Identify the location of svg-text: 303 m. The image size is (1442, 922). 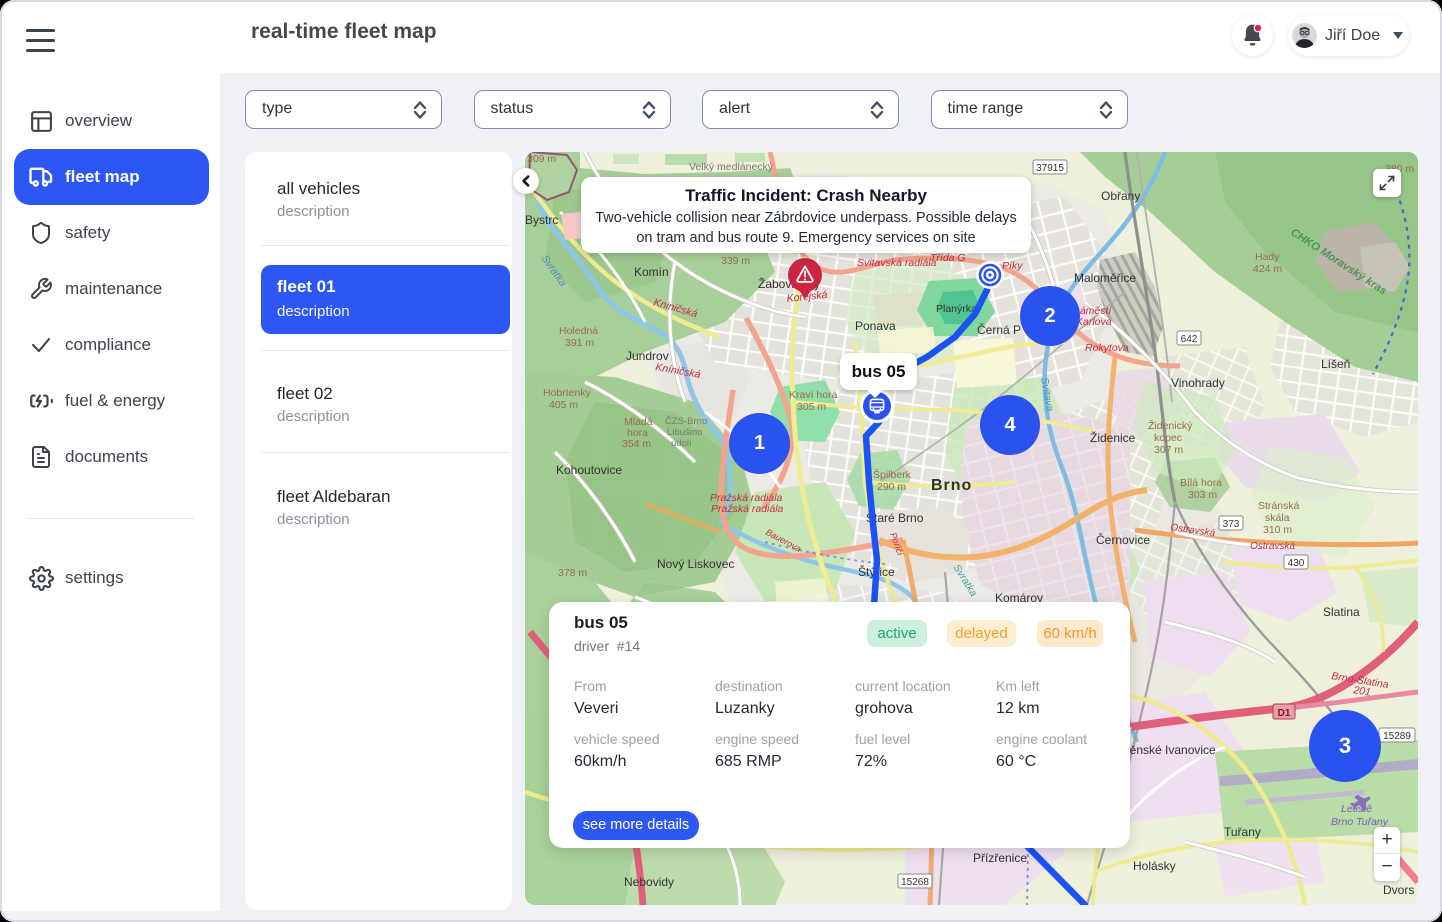
(1202, 495).